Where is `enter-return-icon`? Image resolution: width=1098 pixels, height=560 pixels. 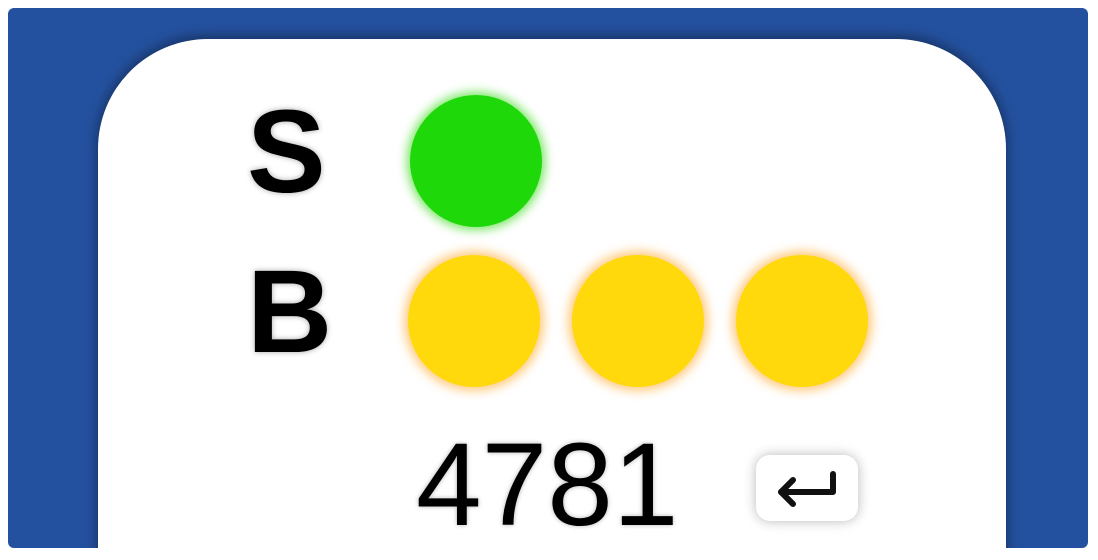 enter-return-icon is located at coordinates (807, 489).